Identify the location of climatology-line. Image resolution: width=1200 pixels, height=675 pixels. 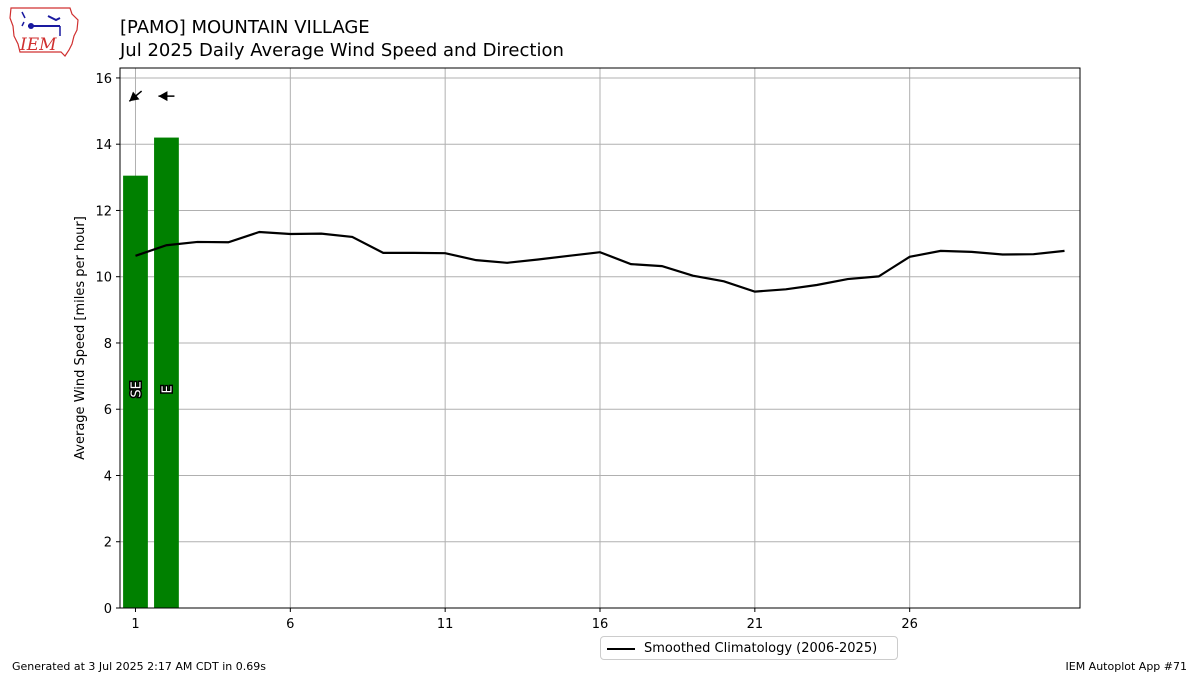
(600, 261).